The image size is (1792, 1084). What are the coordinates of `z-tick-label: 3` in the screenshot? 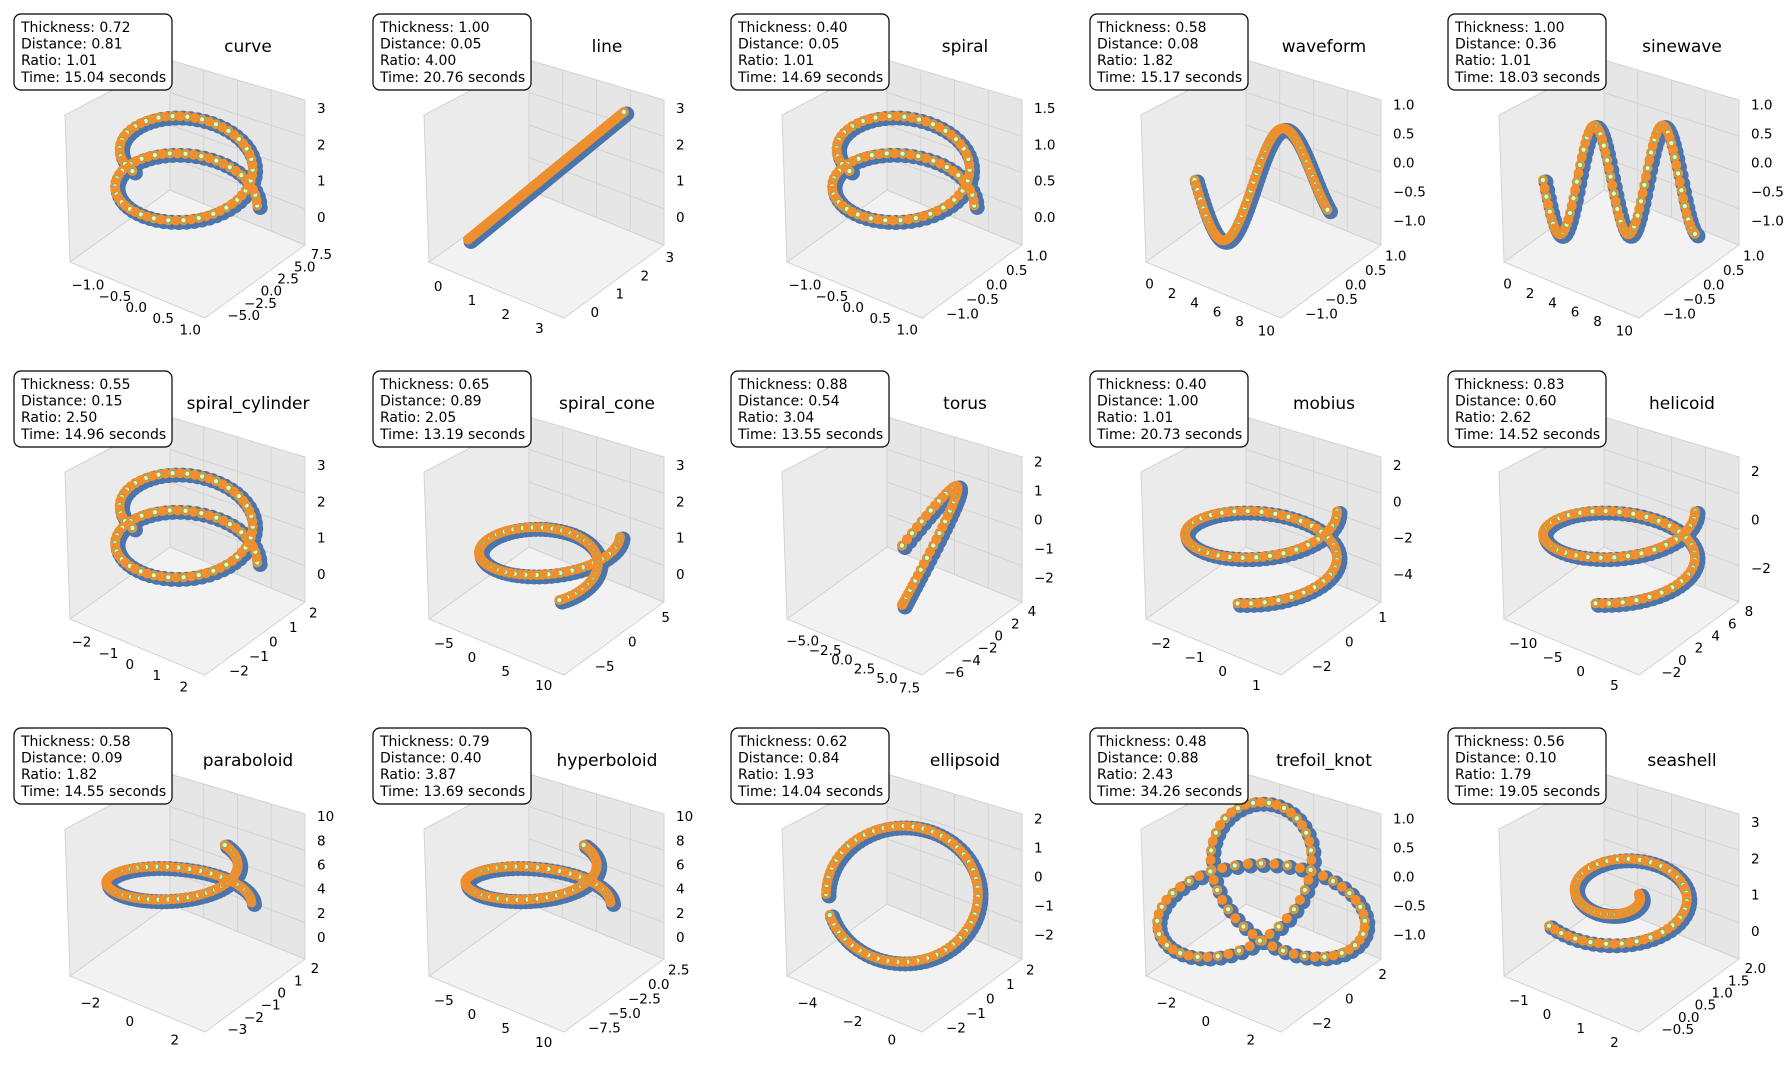 It's located at (321, 109).